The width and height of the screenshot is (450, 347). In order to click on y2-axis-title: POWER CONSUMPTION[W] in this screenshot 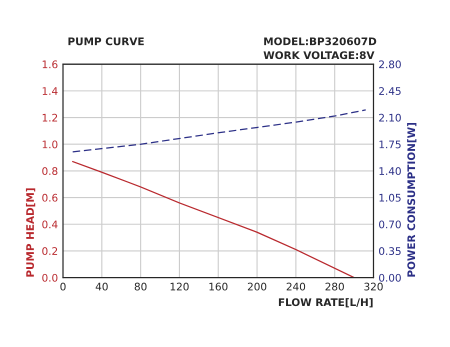, I will do `click(411, 200)`.